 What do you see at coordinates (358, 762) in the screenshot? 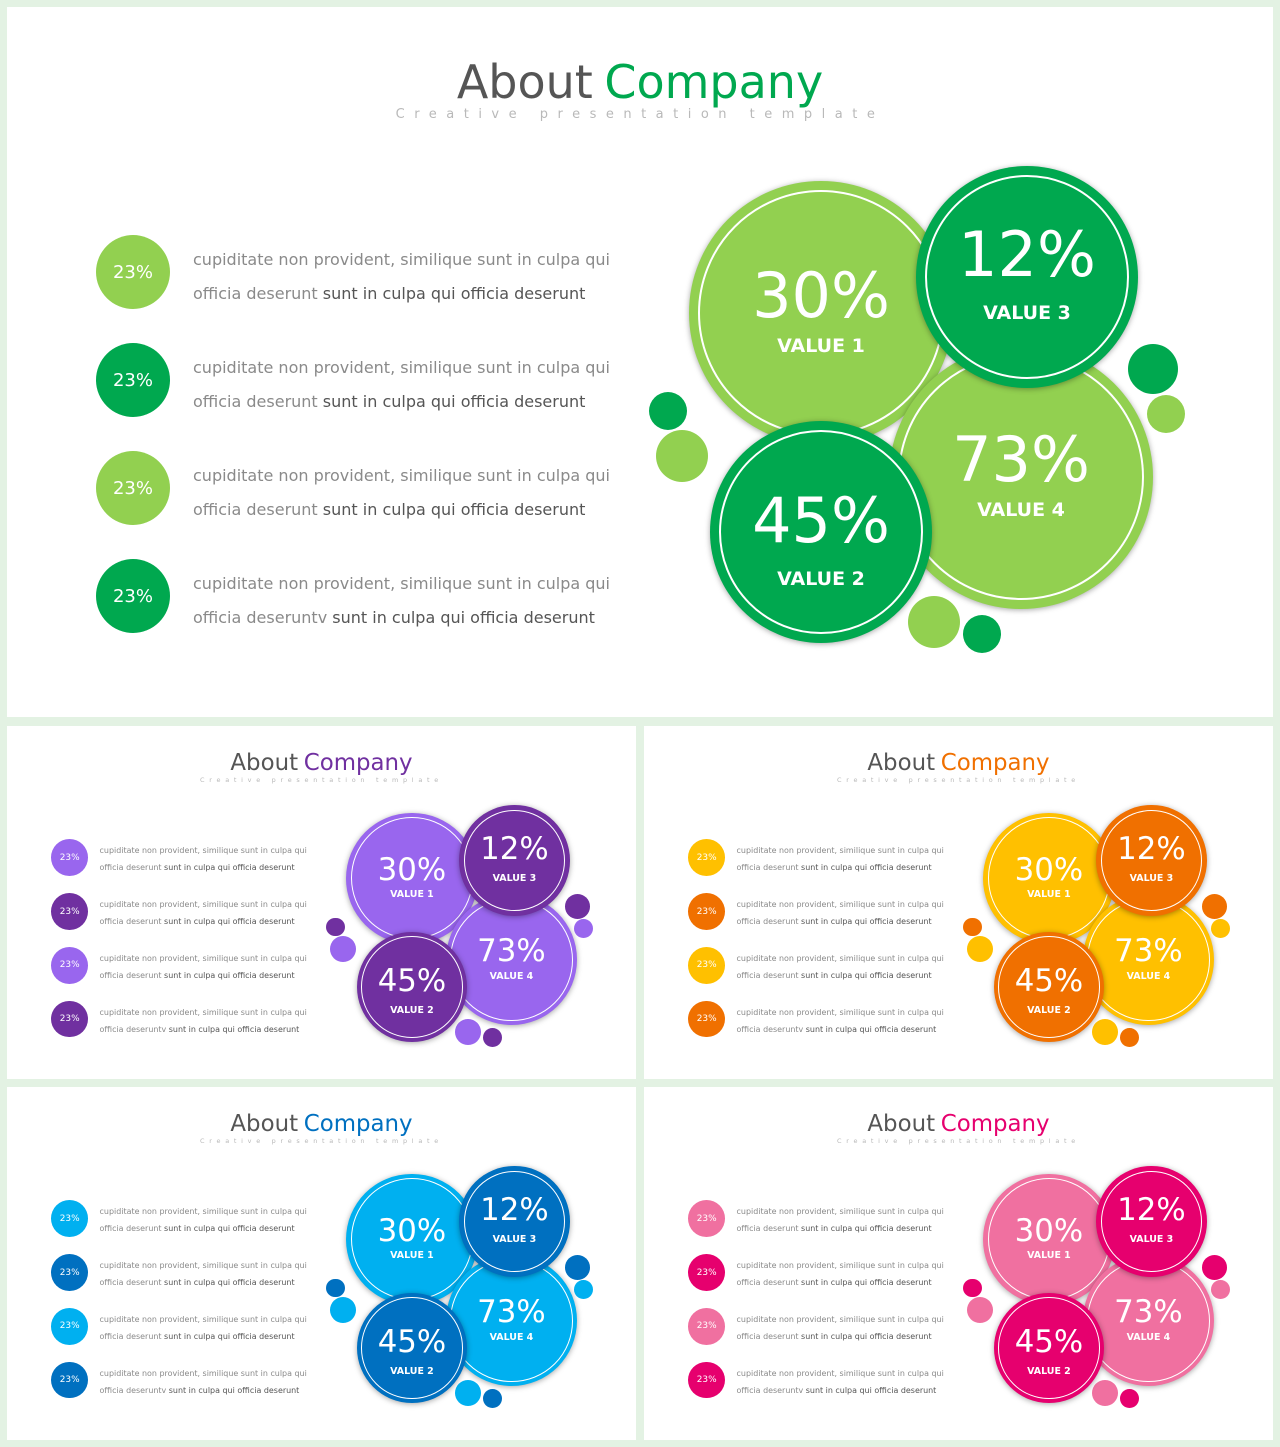
I see `title-word-company: Company` at bounding box center [358, 762].